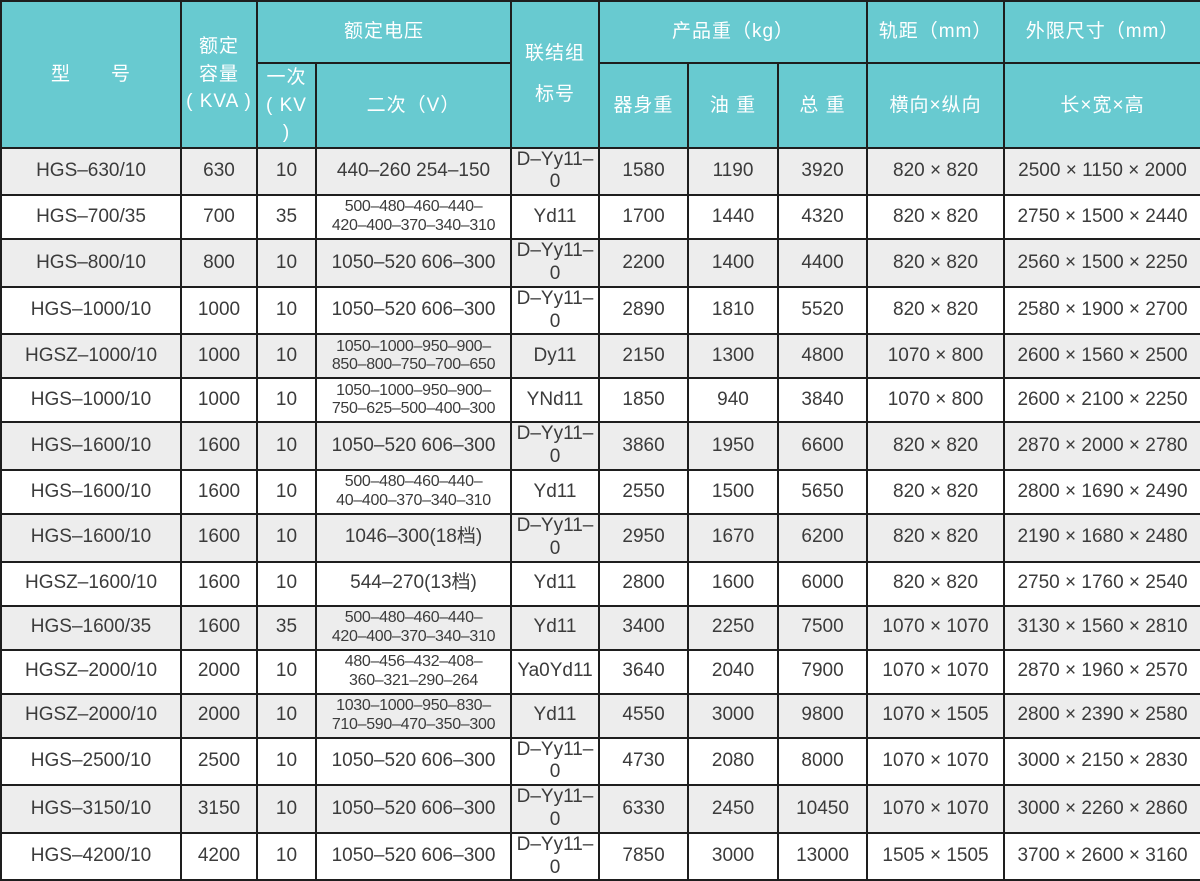  What do you see at coordinates (644, 671) in the screenshot?
I see `cell-body: 3640` at bounding box center [644, 671].